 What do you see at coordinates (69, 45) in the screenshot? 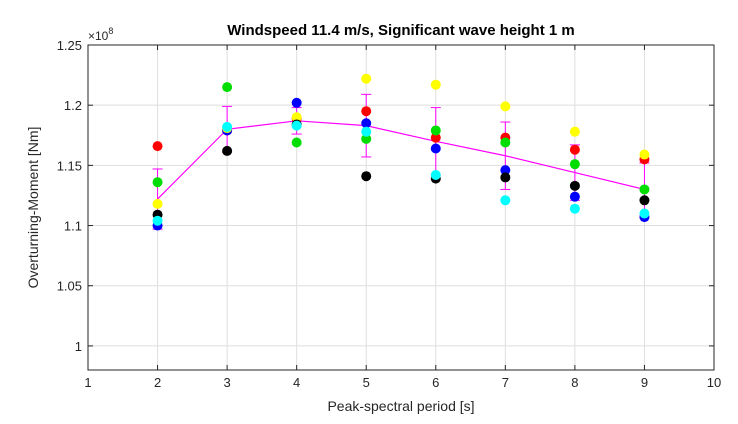
I see `y-tick-label: 1.25` at bounding box center [69, 45].